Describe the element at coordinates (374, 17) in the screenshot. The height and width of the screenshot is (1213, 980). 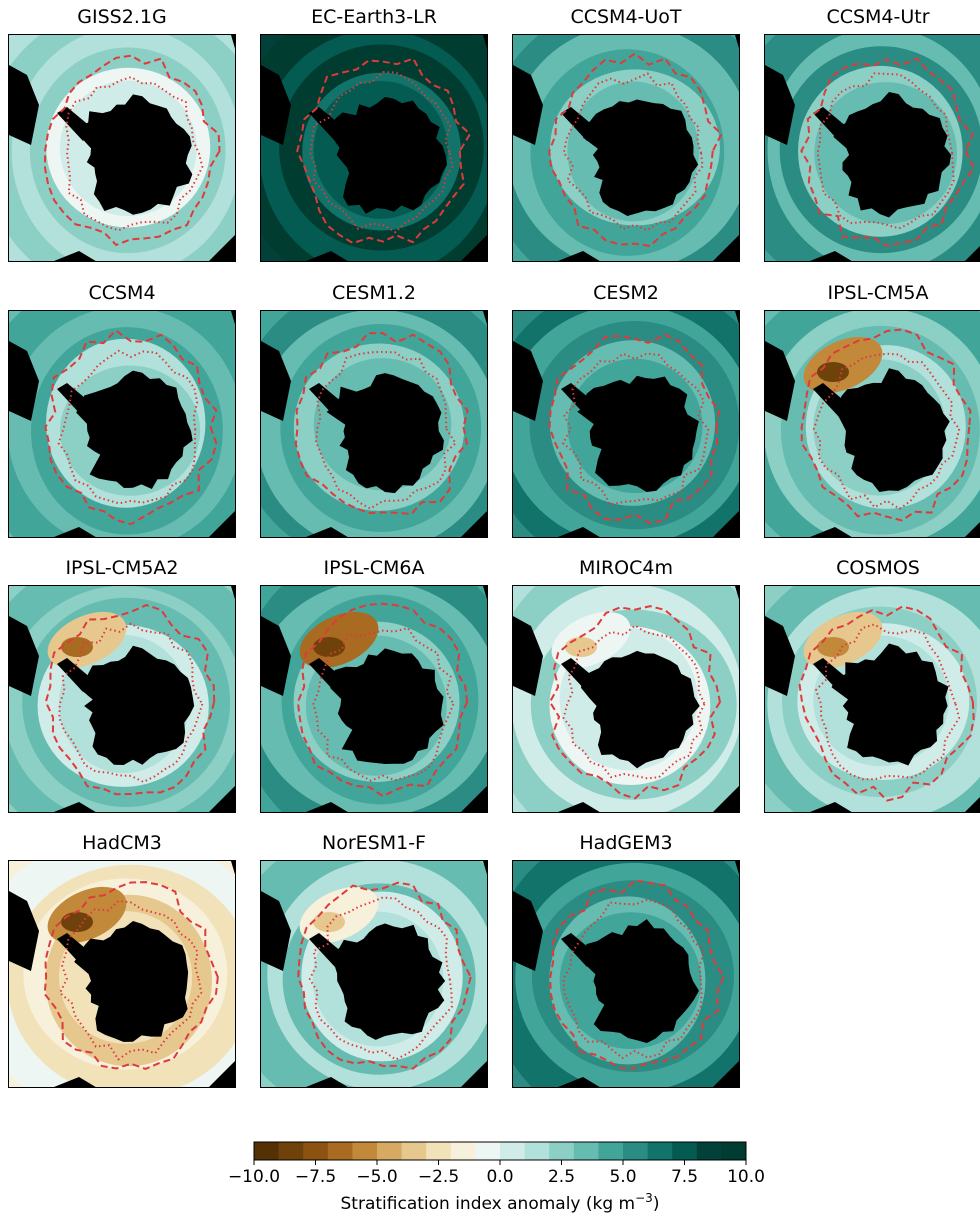
I see `panel-title: EC-Earth3-LR` at that location.